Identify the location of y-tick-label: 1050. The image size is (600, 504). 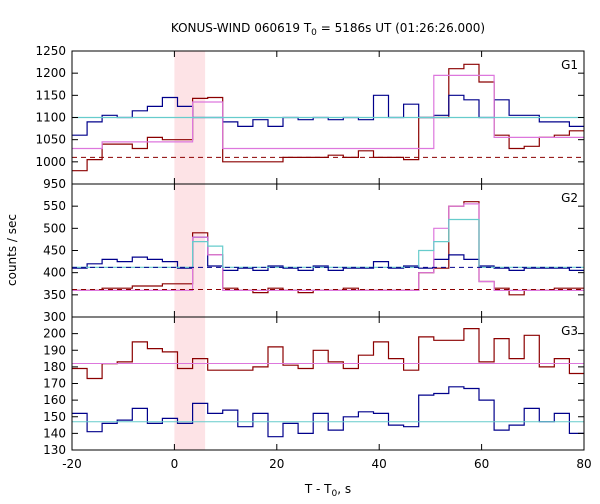
(50, 140).